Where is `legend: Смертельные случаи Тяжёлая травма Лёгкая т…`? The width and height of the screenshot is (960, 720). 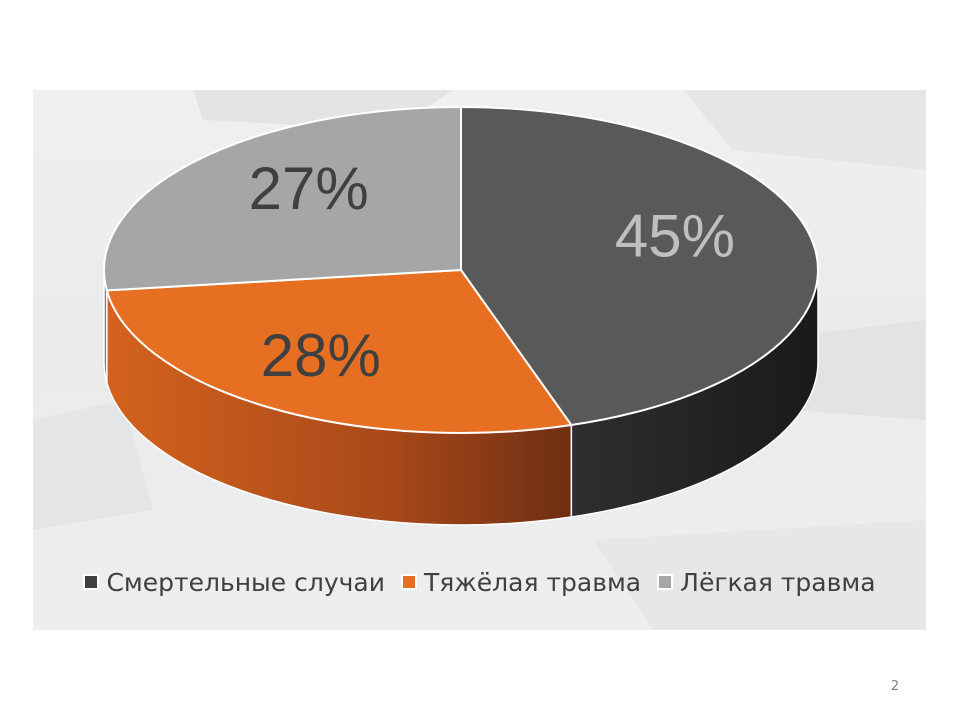
legend: Смертельные случаи Тяжёлая травма Лёгкая т… is located at coordinates (479, 582).